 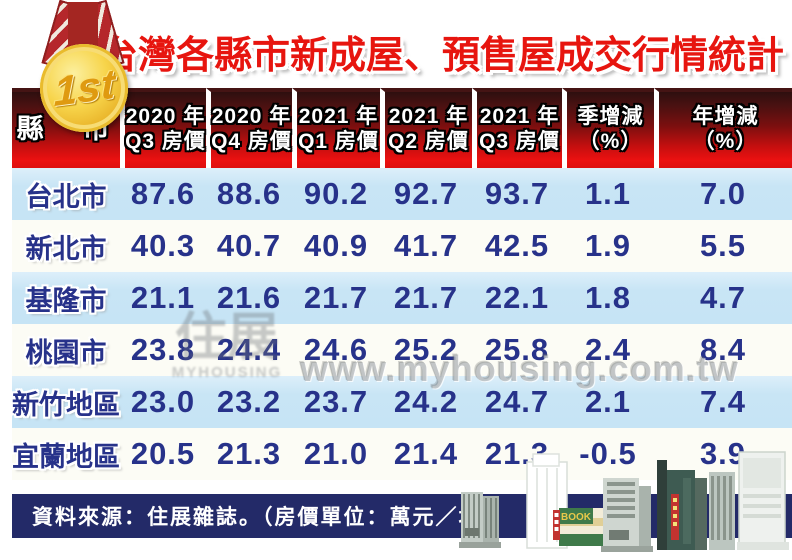 I want to click on value-cell: 25.8, so click(x=517, y=349).